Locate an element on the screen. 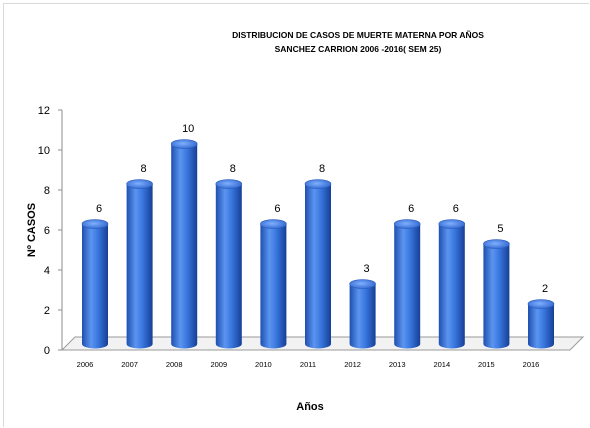 The width and height of the screenshot is (590, 428). y-tick-labels: 0 2 4 6 8 10 12 is located at coordinates (44, 231).